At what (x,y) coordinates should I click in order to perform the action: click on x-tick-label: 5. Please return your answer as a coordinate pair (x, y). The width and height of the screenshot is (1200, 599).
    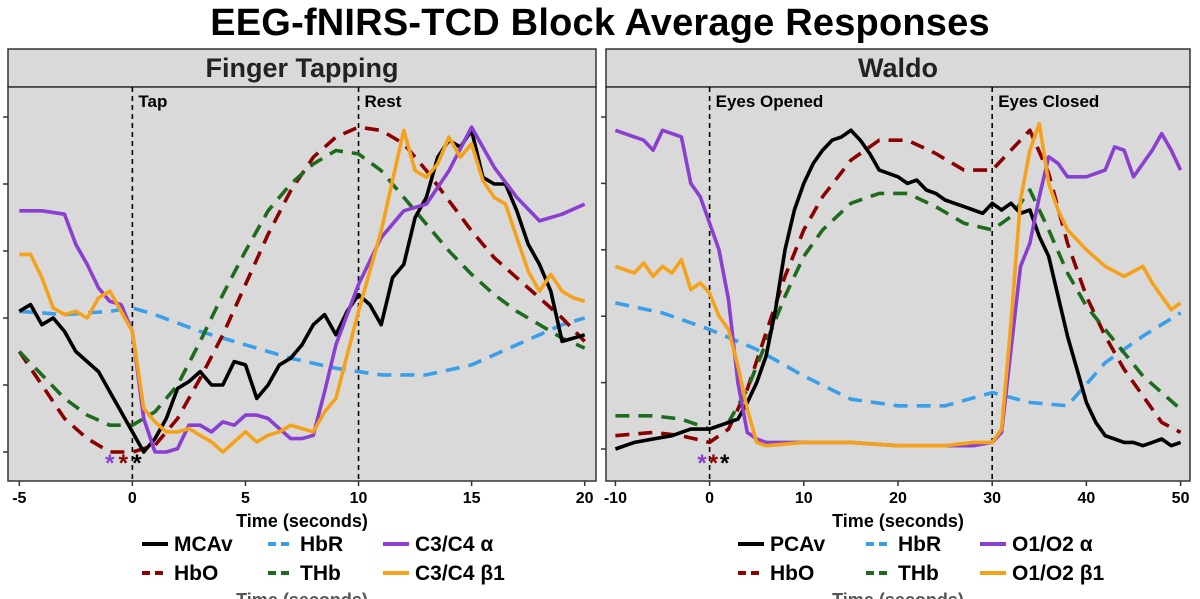
    Looking at the image, I should click on (245, 498).